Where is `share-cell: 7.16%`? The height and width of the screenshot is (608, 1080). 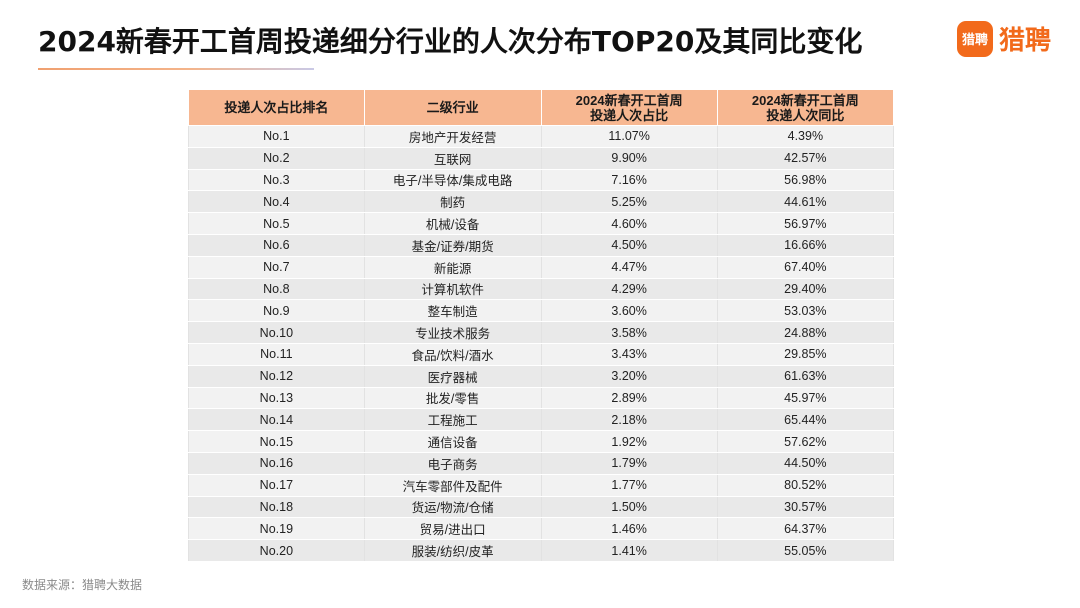 share-cell: 7.16% is located at coordinates (629, 180).